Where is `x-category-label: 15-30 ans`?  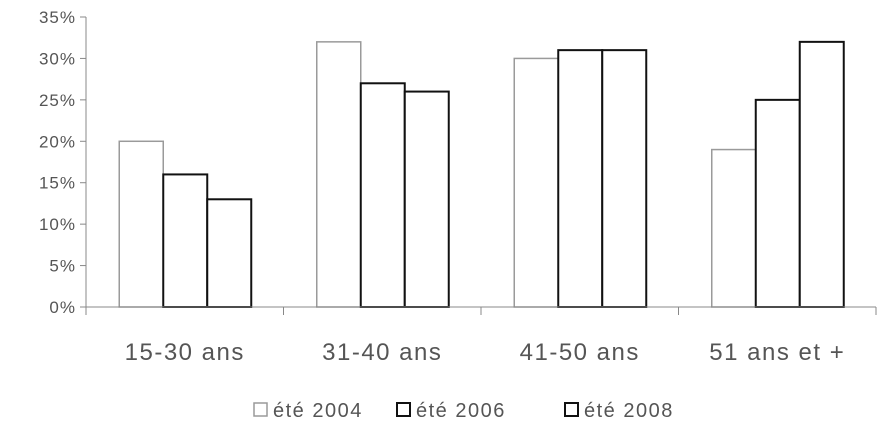
x-category-label: 15-30 ans is located at coordinates (185, 352).